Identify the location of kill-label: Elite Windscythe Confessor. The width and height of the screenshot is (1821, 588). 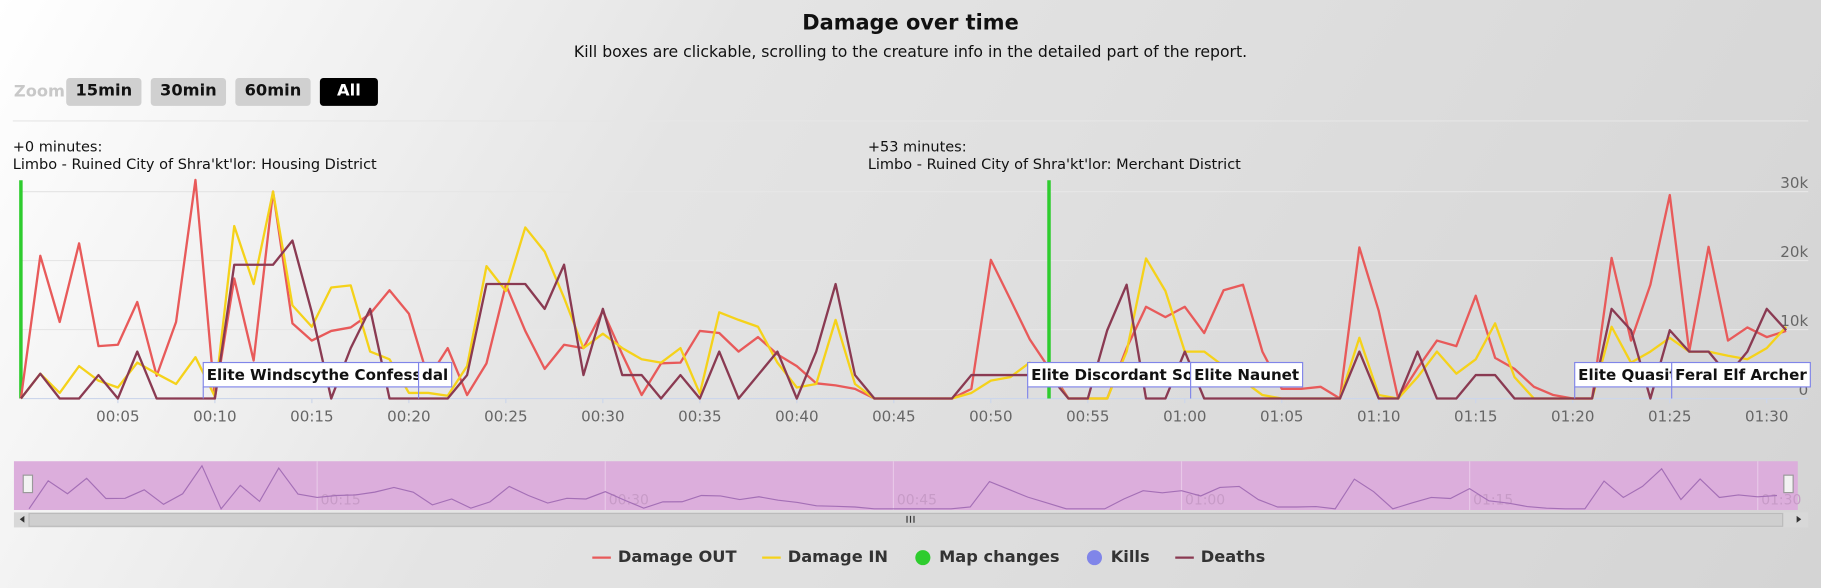
(323, 375).